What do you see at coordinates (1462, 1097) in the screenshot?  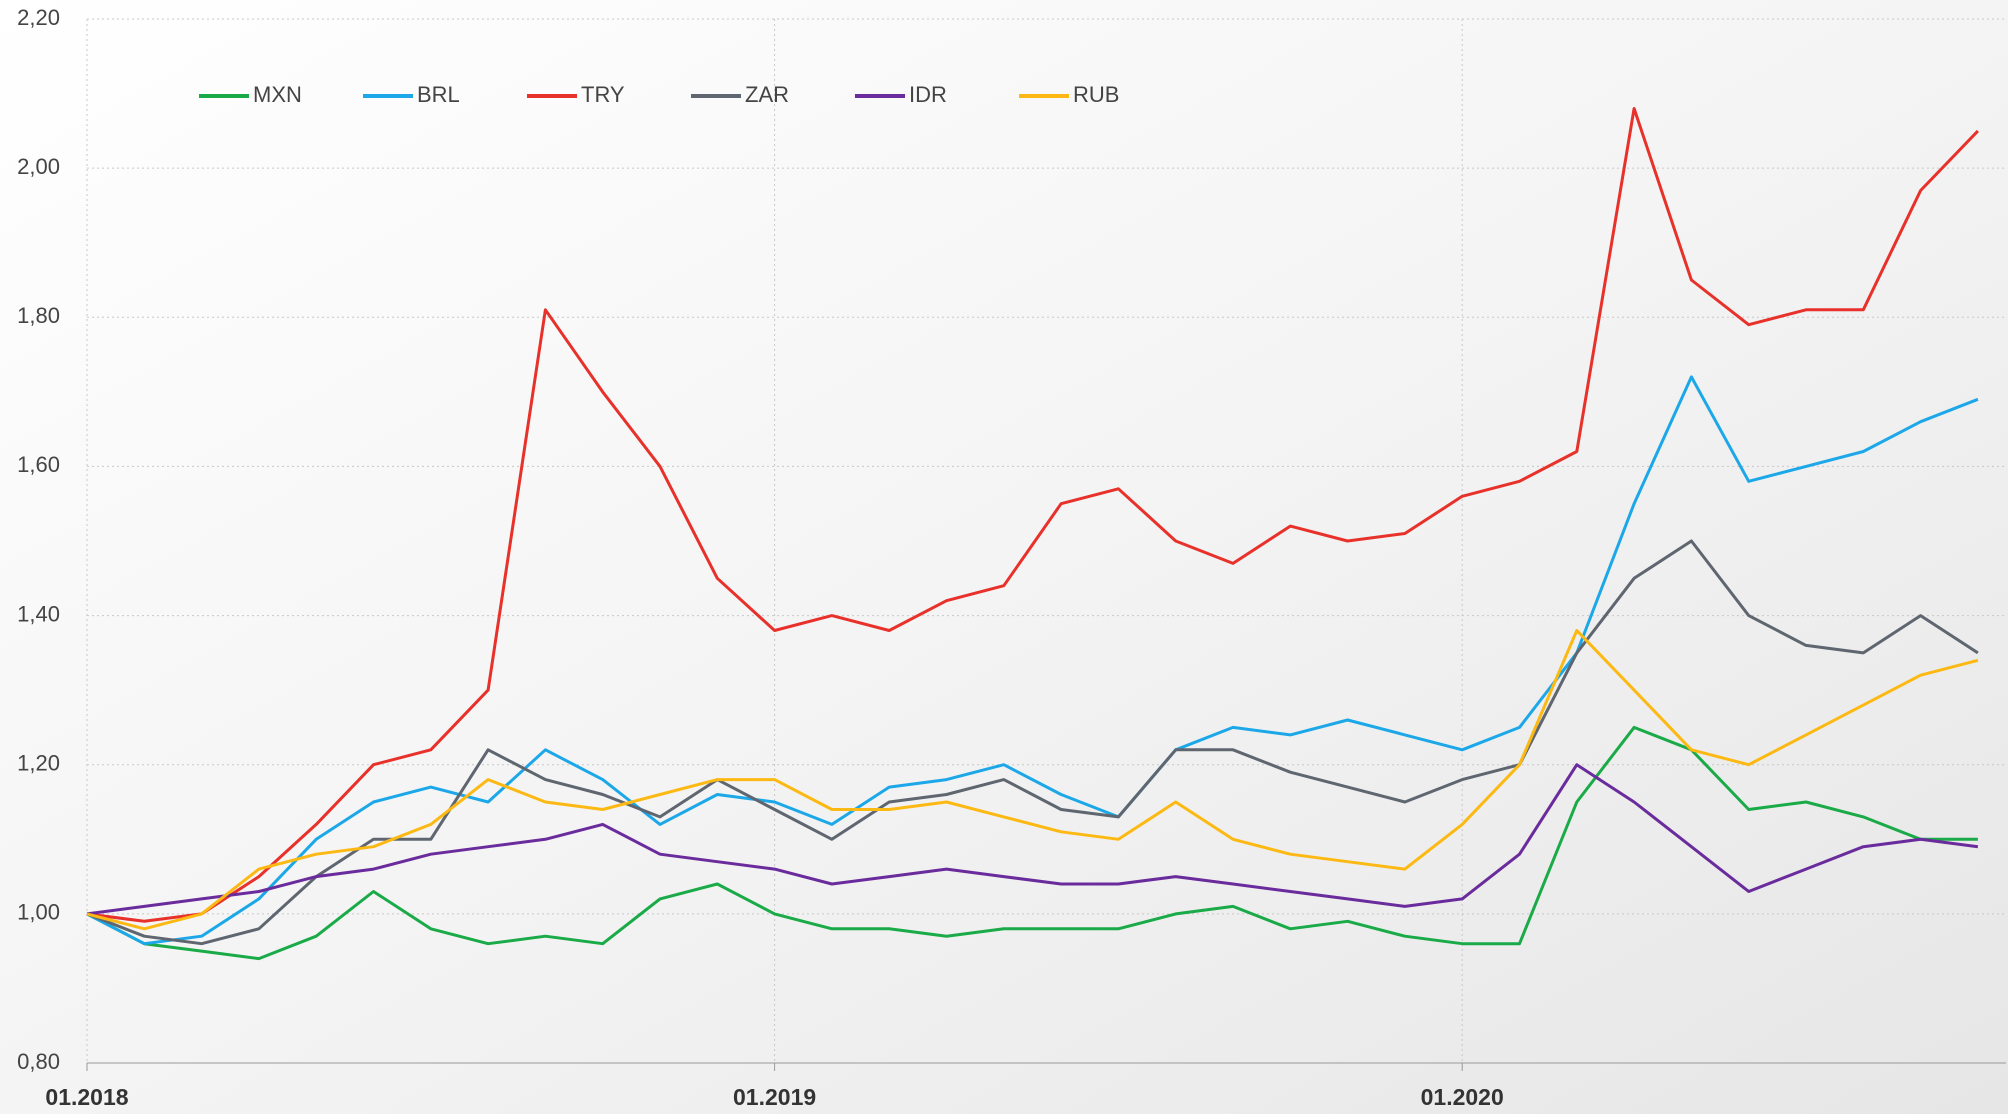 I see `x-tick-label: 01.2020` at bounding box center [1462, 1097].